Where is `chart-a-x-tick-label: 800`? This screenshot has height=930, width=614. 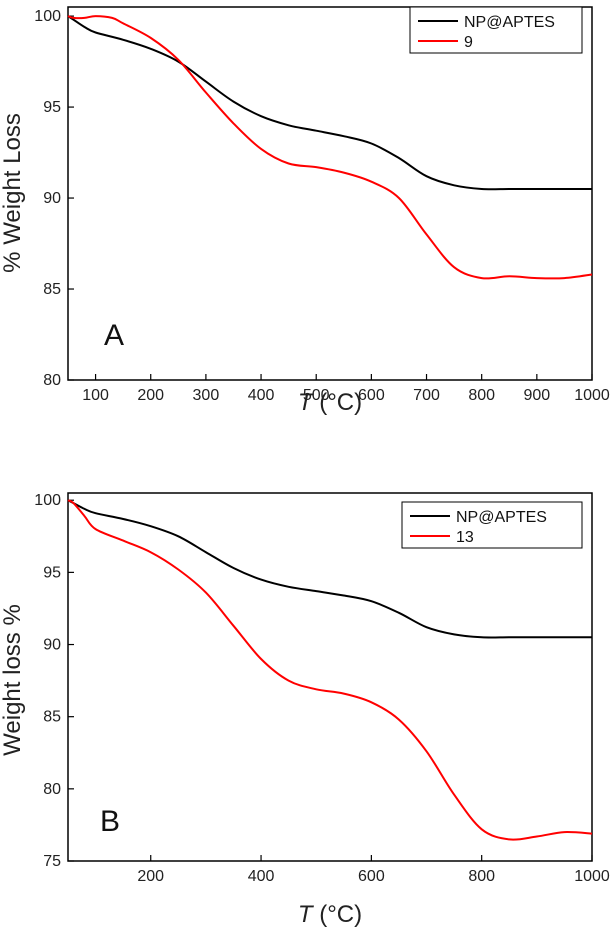
chart-a-x-tick-label: 800 is located at coordinates (481, 395).